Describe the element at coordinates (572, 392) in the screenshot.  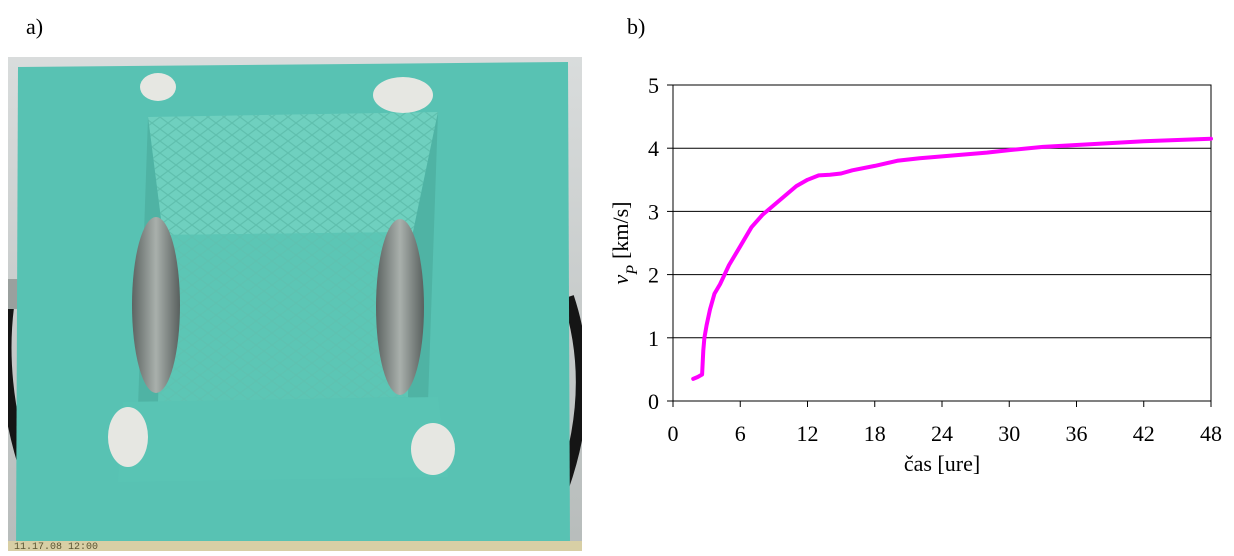
I see `right-cable` at that location.